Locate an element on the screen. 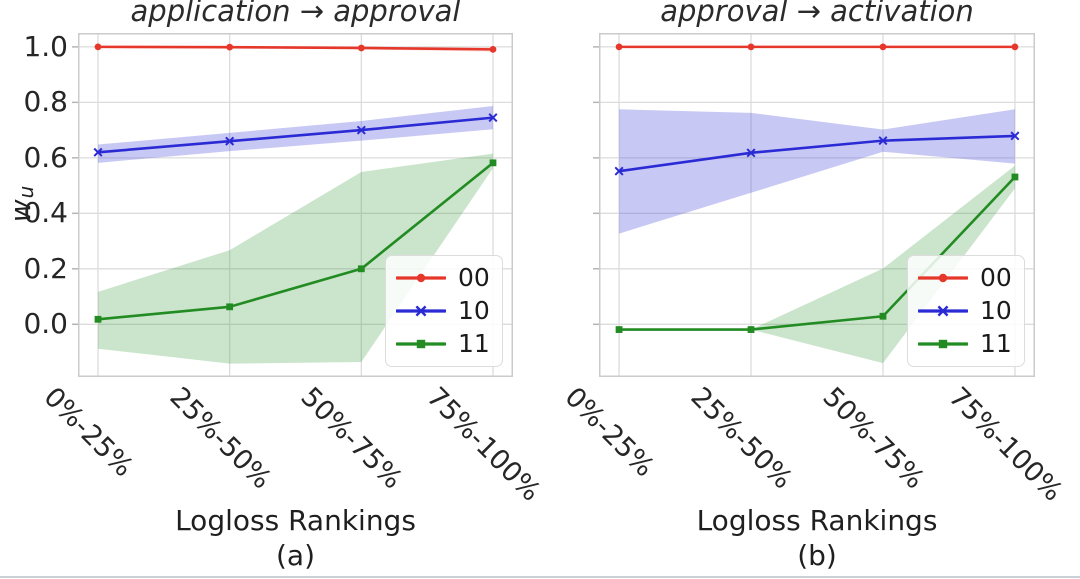 The height and width of the screenshot is (579, 1080). bottom-border is located at coordinates (540, 577).